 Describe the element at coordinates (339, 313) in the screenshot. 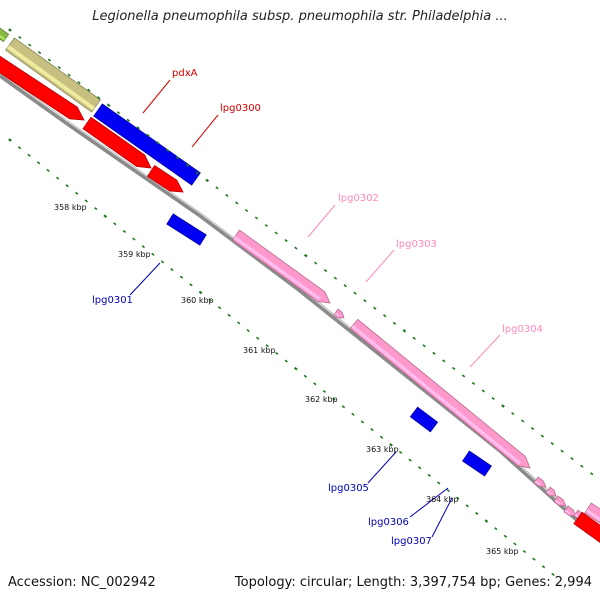

I see `feature-small-pink-a` at that location.